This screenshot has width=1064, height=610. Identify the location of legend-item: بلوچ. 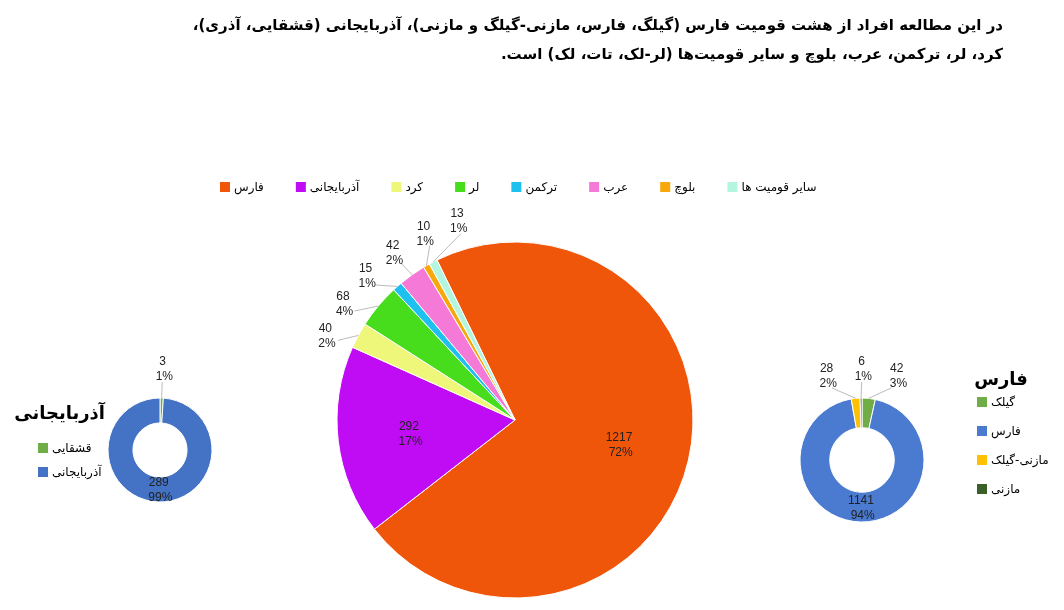
(678, 187).